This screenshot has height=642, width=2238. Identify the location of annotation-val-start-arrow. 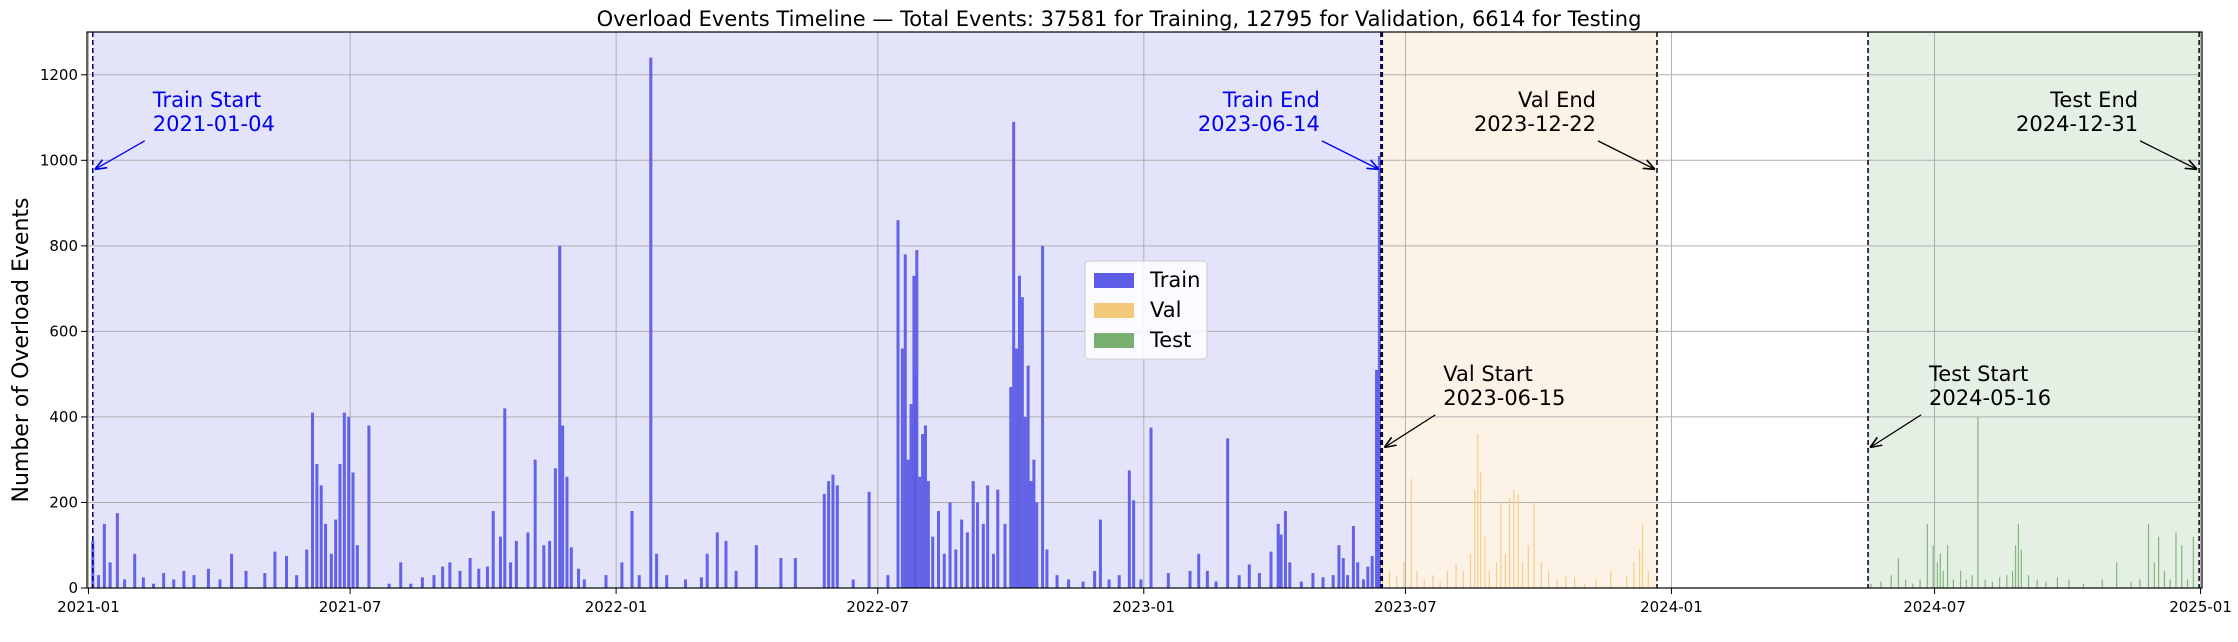
(1410, 430).